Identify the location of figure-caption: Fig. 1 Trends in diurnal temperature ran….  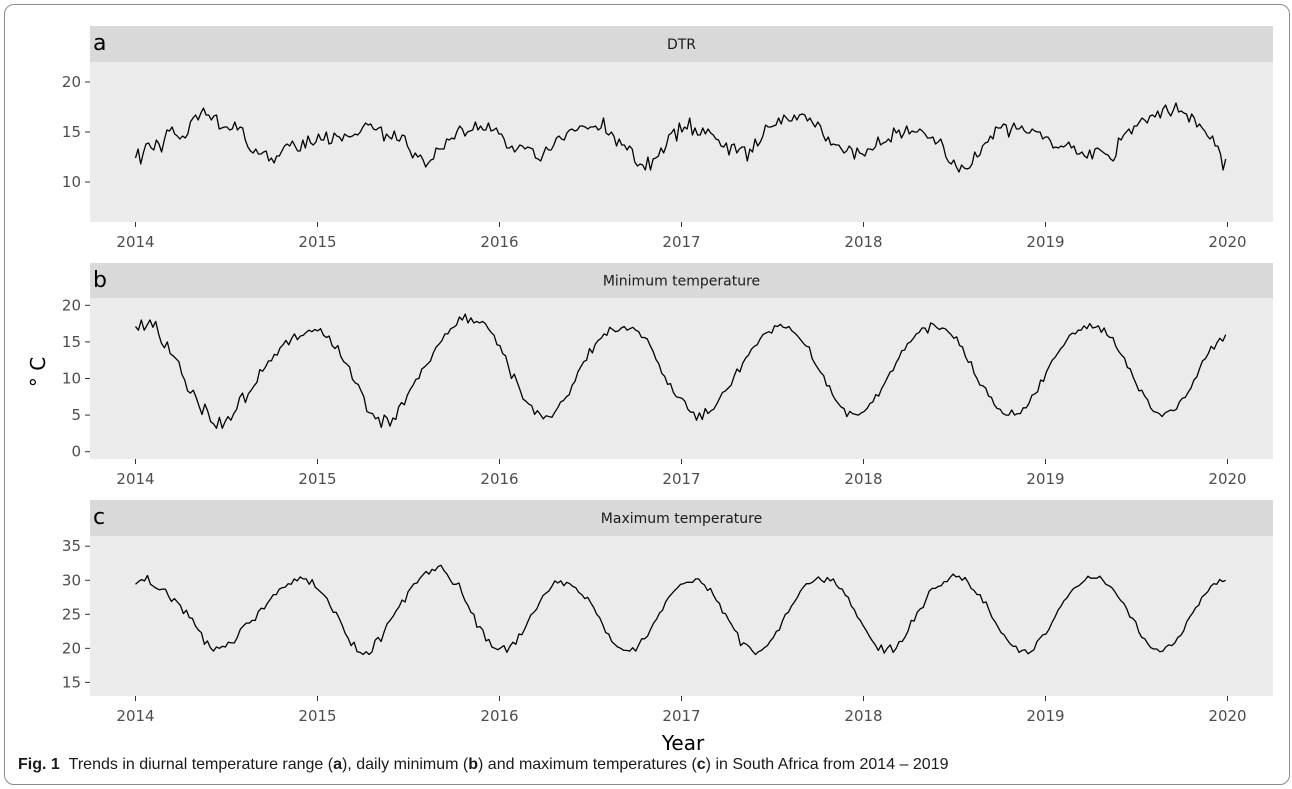
(483, 765).